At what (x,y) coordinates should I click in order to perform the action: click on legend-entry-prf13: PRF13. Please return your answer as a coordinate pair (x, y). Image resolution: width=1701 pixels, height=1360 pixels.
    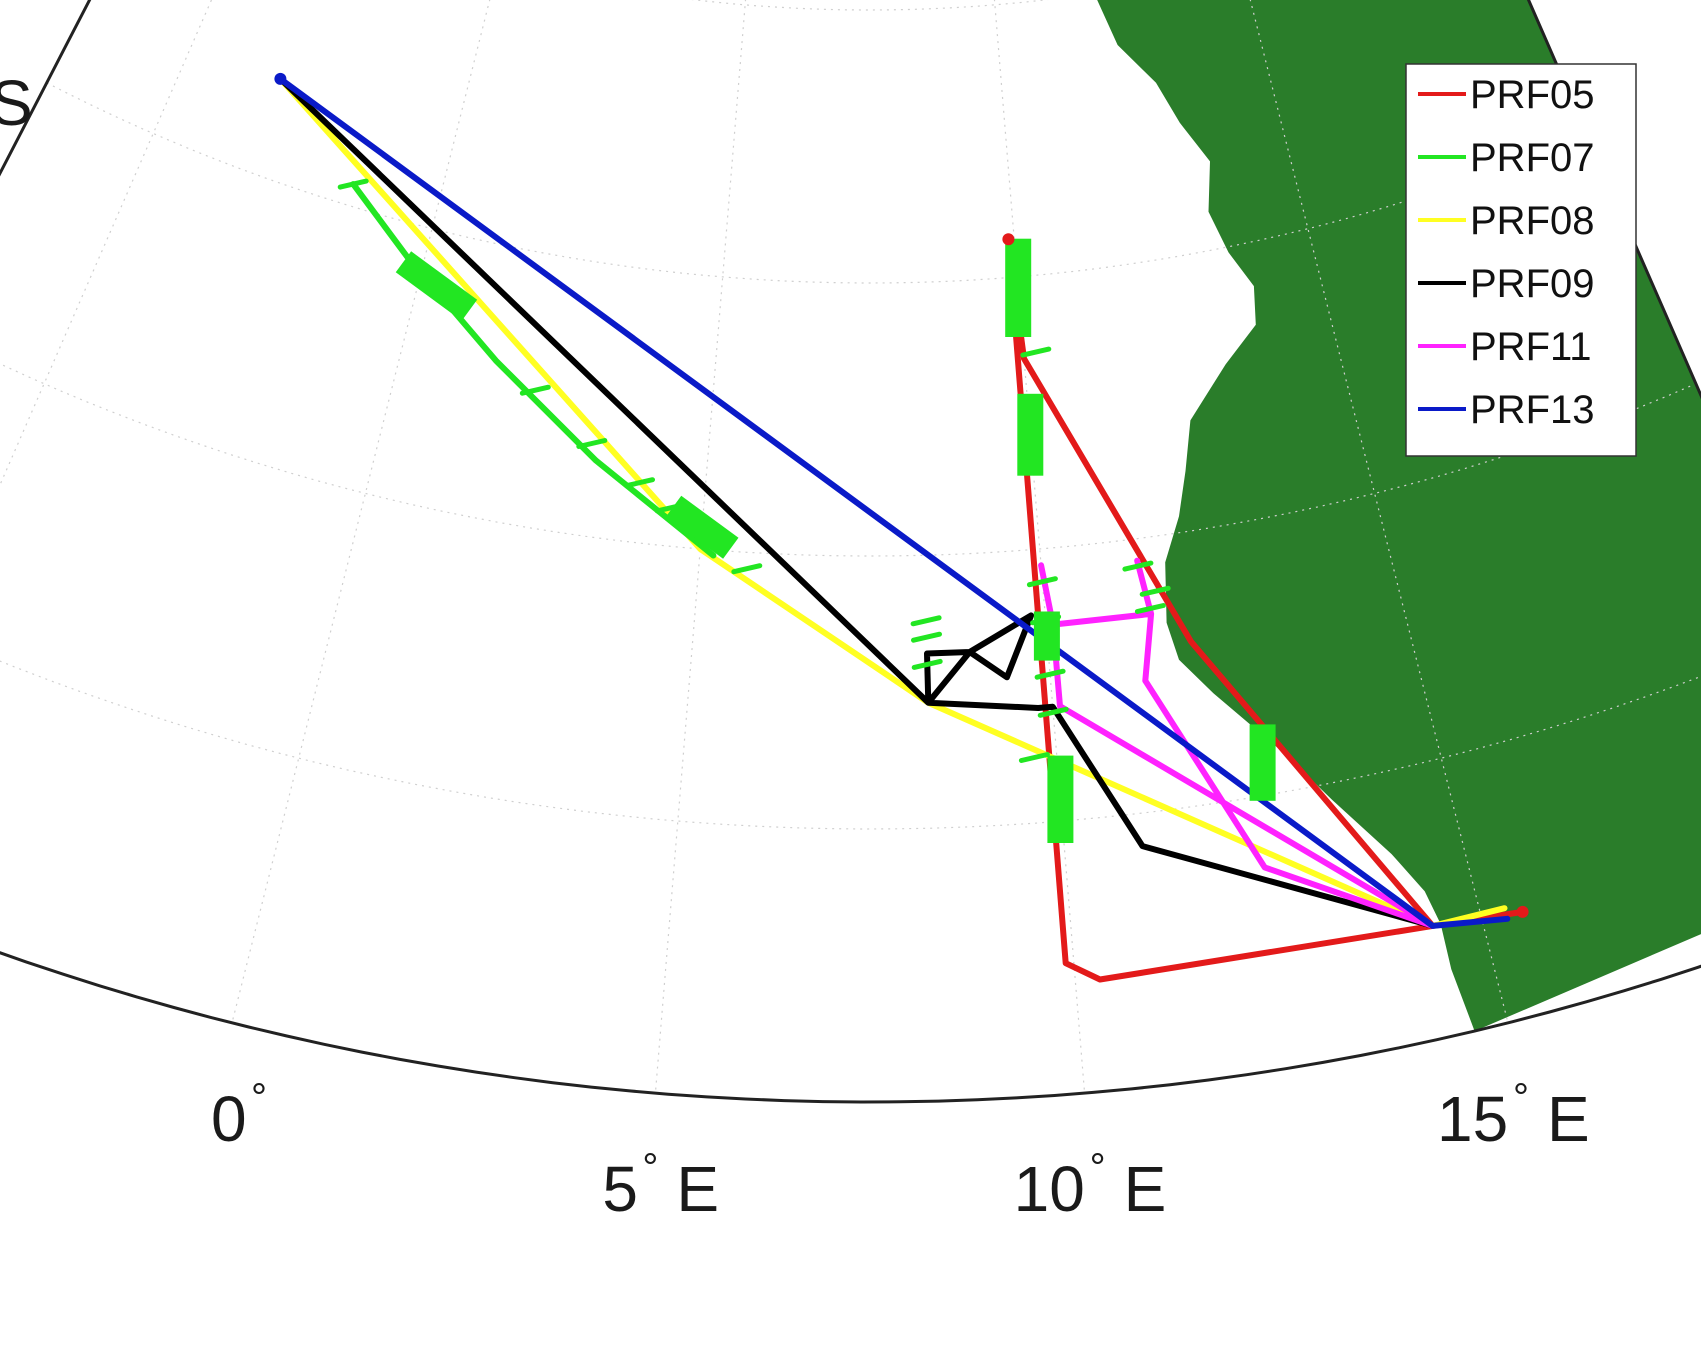
    Looking at the image, I should click on (1506, 410).